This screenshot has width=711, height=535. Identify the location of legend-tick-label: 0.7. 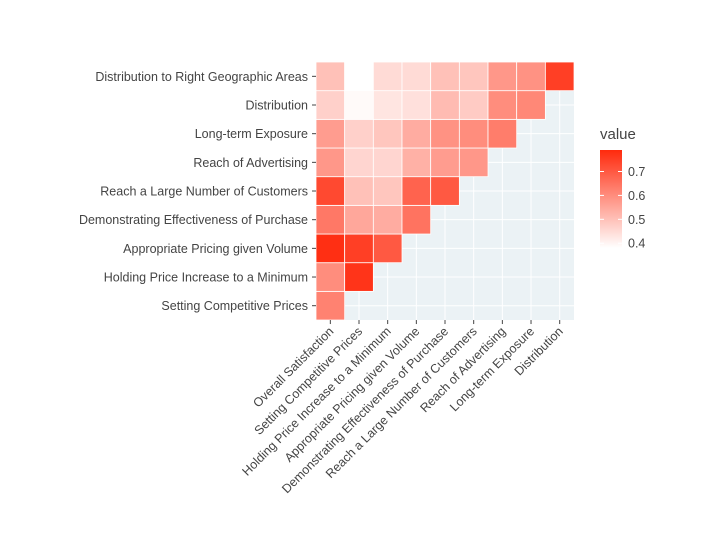
(636, 172).